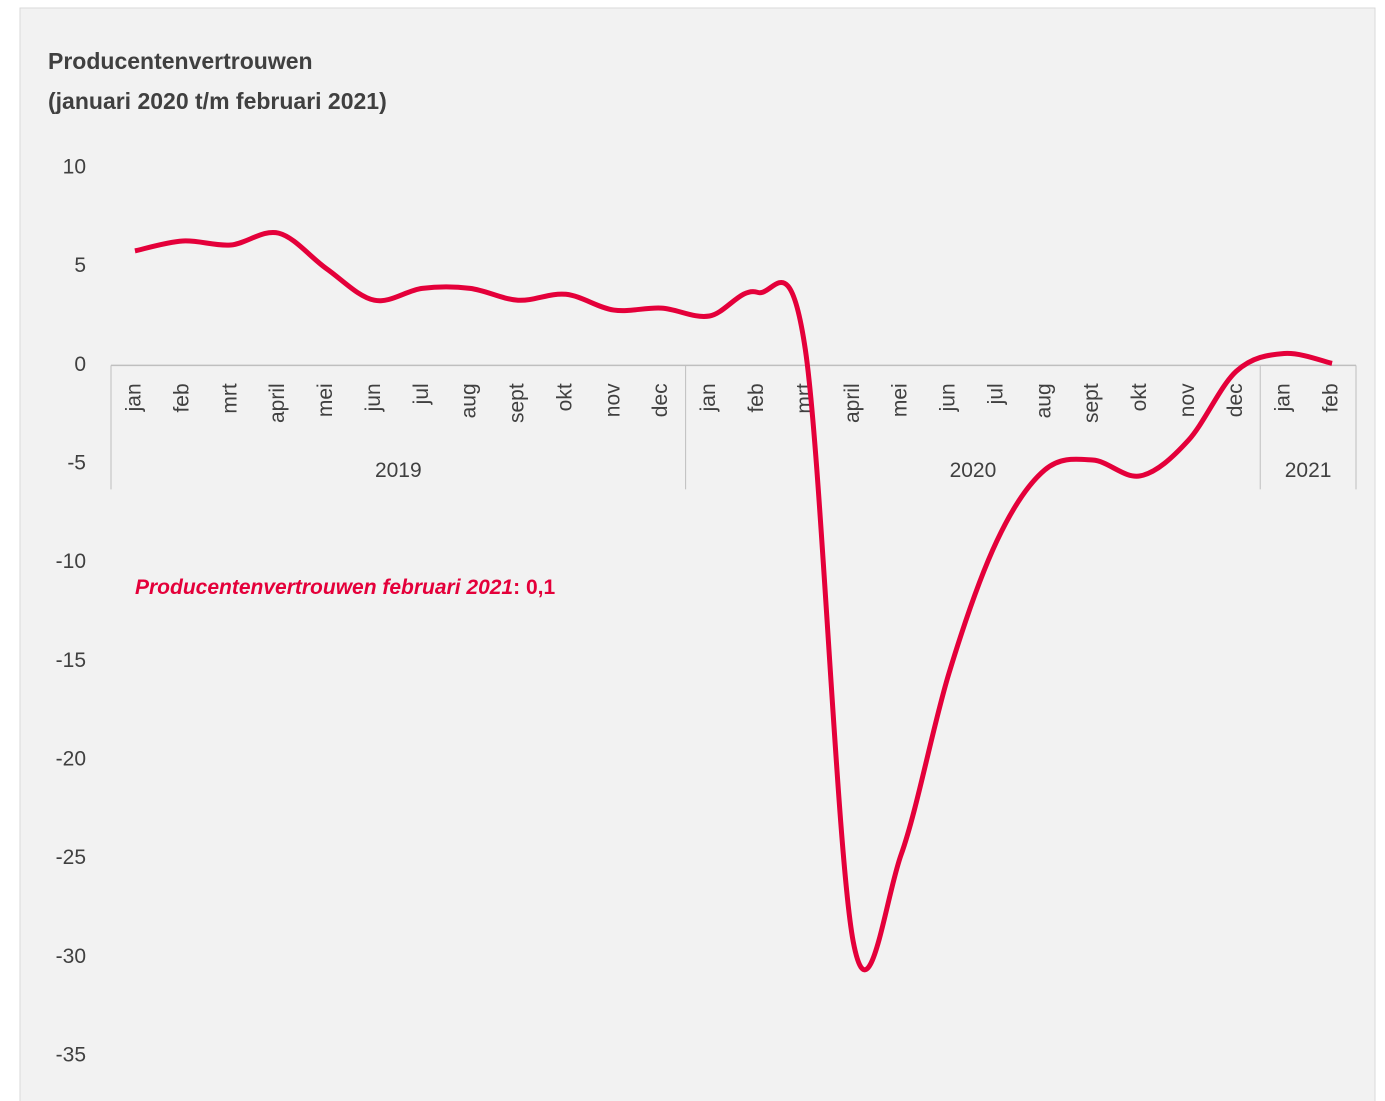  Describe the element at coordinates (80, 265) in the screenshot. I see `y-tick-label: 5` at that location.